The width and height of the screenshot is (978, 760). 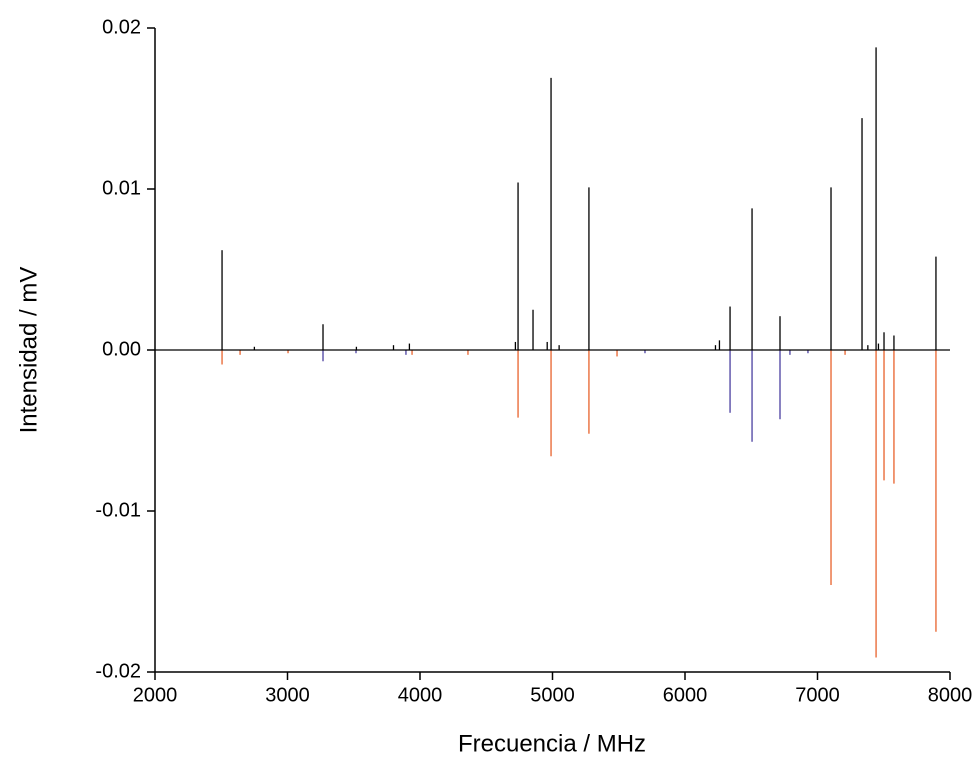 I want to click on y-tick-label: -0.01, so click(x=118, y=510).